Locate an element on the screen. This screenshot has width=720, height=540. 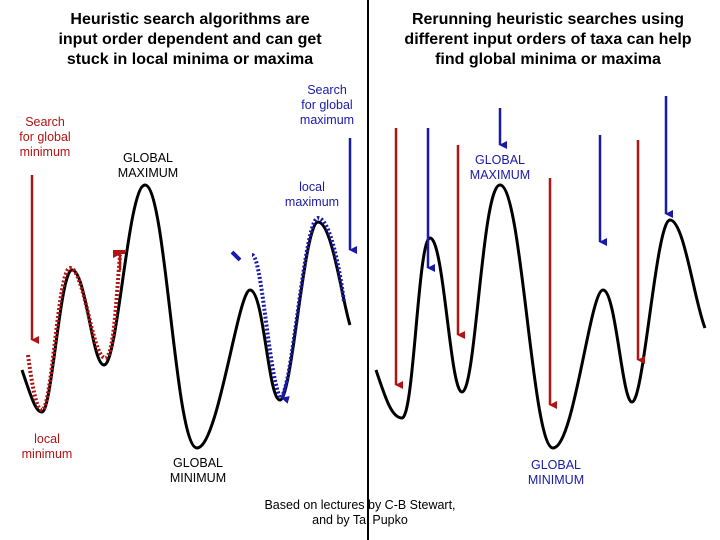
local-max-search-path is located at coordinates (298, 308).